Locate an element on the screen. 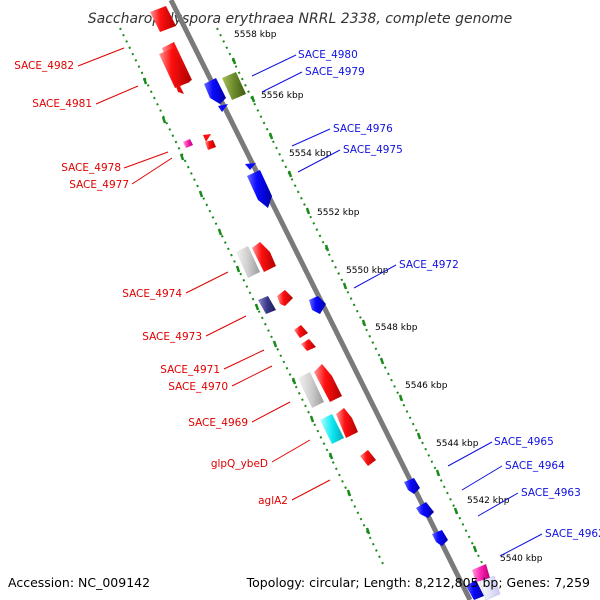 This screenshot has height=600, width=600. gene-label: SACE_4965 is located at coordinates (524, 442).